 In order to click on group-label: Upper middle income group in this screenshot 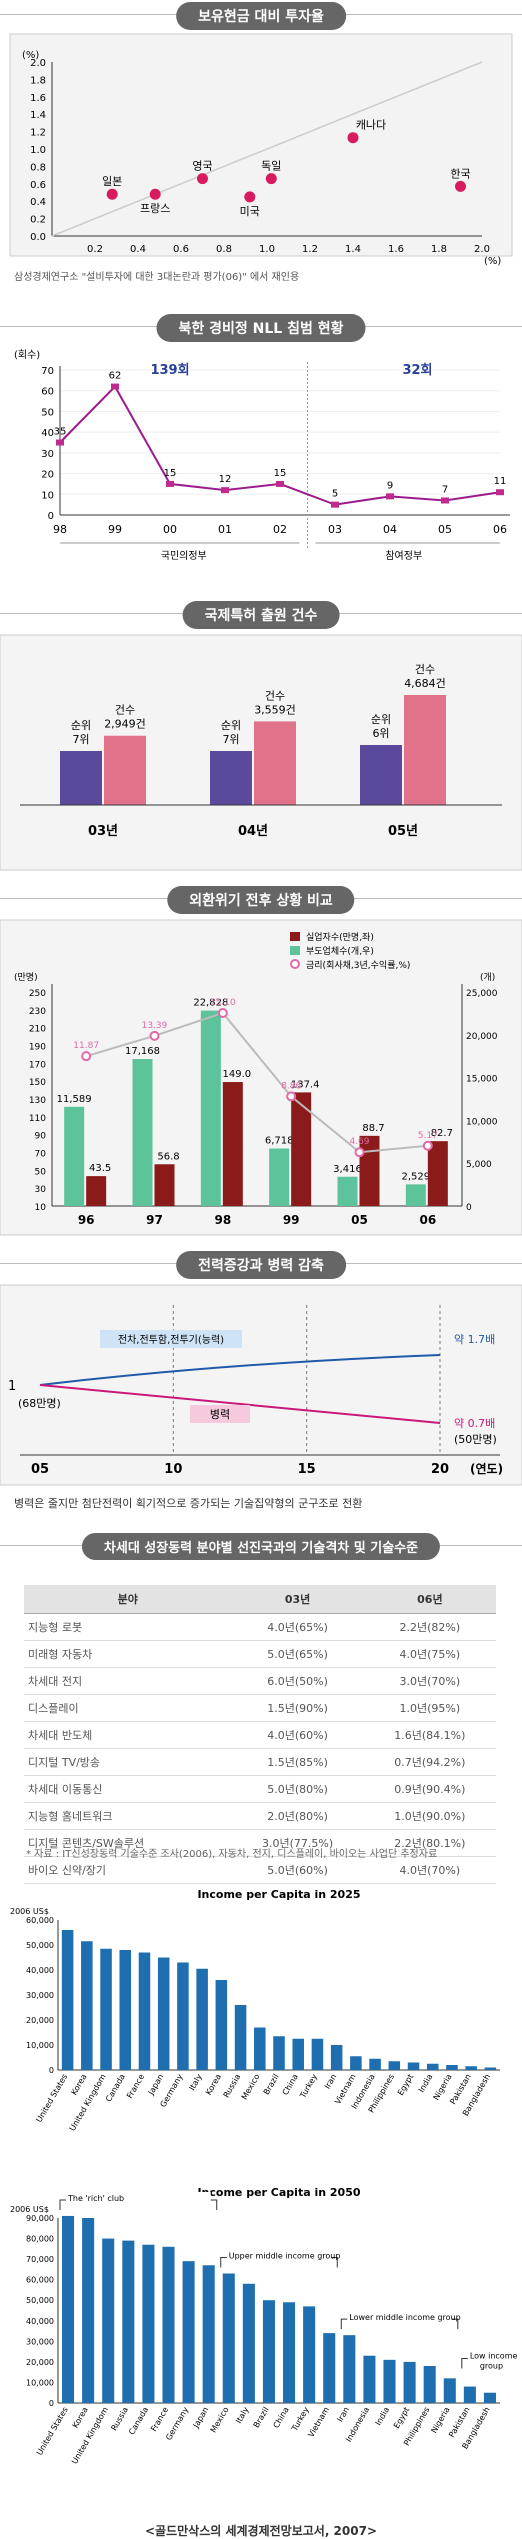, I will do `click(285, 2256)`.